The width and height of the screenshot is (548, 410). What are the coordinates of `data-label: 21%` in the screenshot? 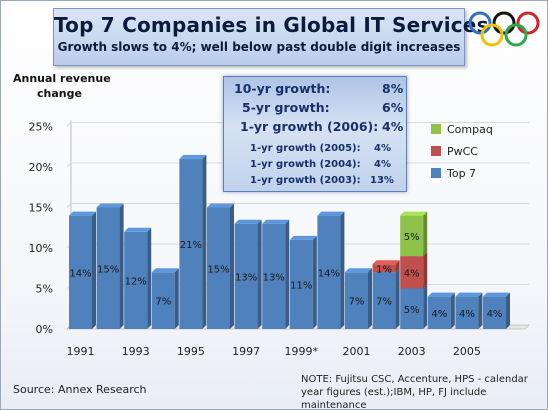 It's located at (191, 245).